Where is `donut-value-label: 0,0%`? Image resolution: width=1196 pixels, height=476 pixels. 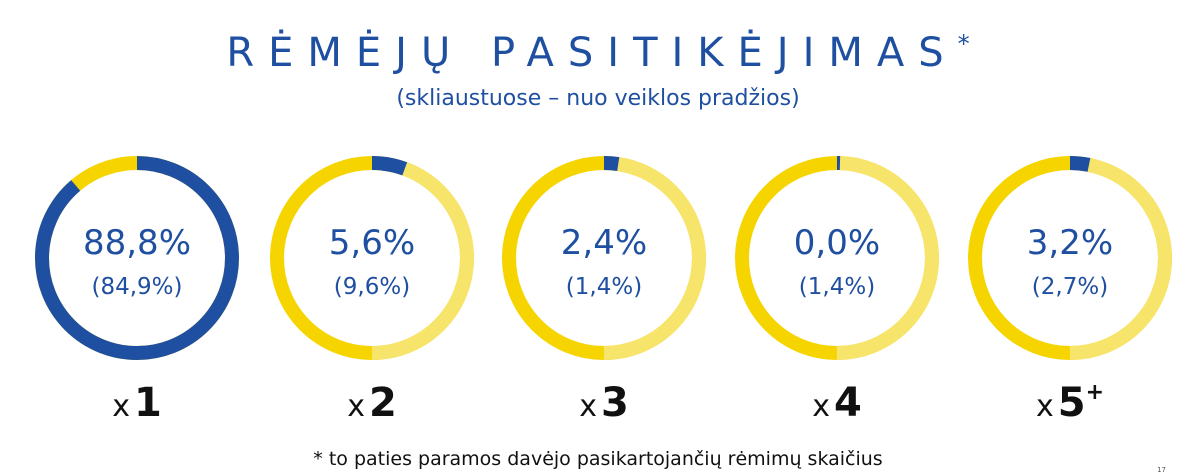 donut-value-label: 0,0% is located at coordinates (837, 243).